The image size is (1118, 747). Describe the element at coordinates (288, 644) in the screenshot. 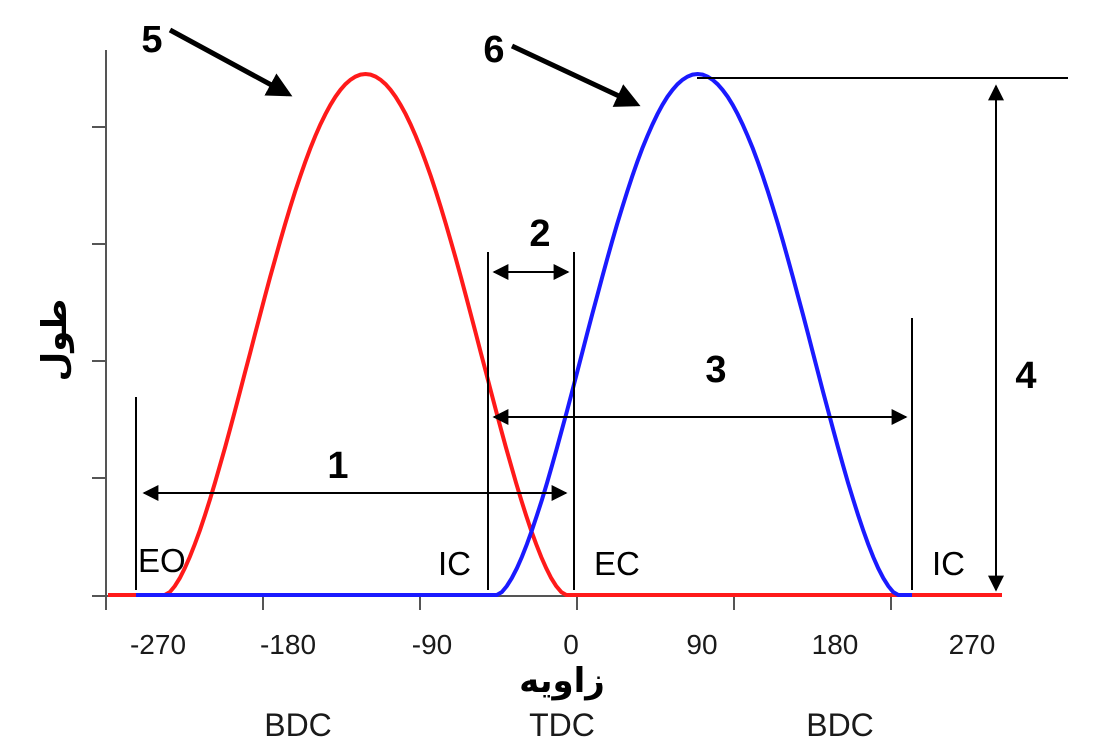

I see `x-tick-label: -180` at that location.